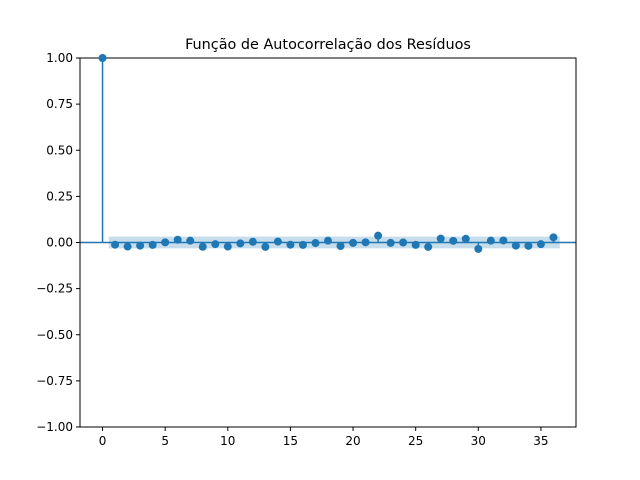 This screenshot has width=640, height=480. Describe the element at coordinates (59, 243) in the screenshot. I see `y-tick-label: 0.00` at that location.